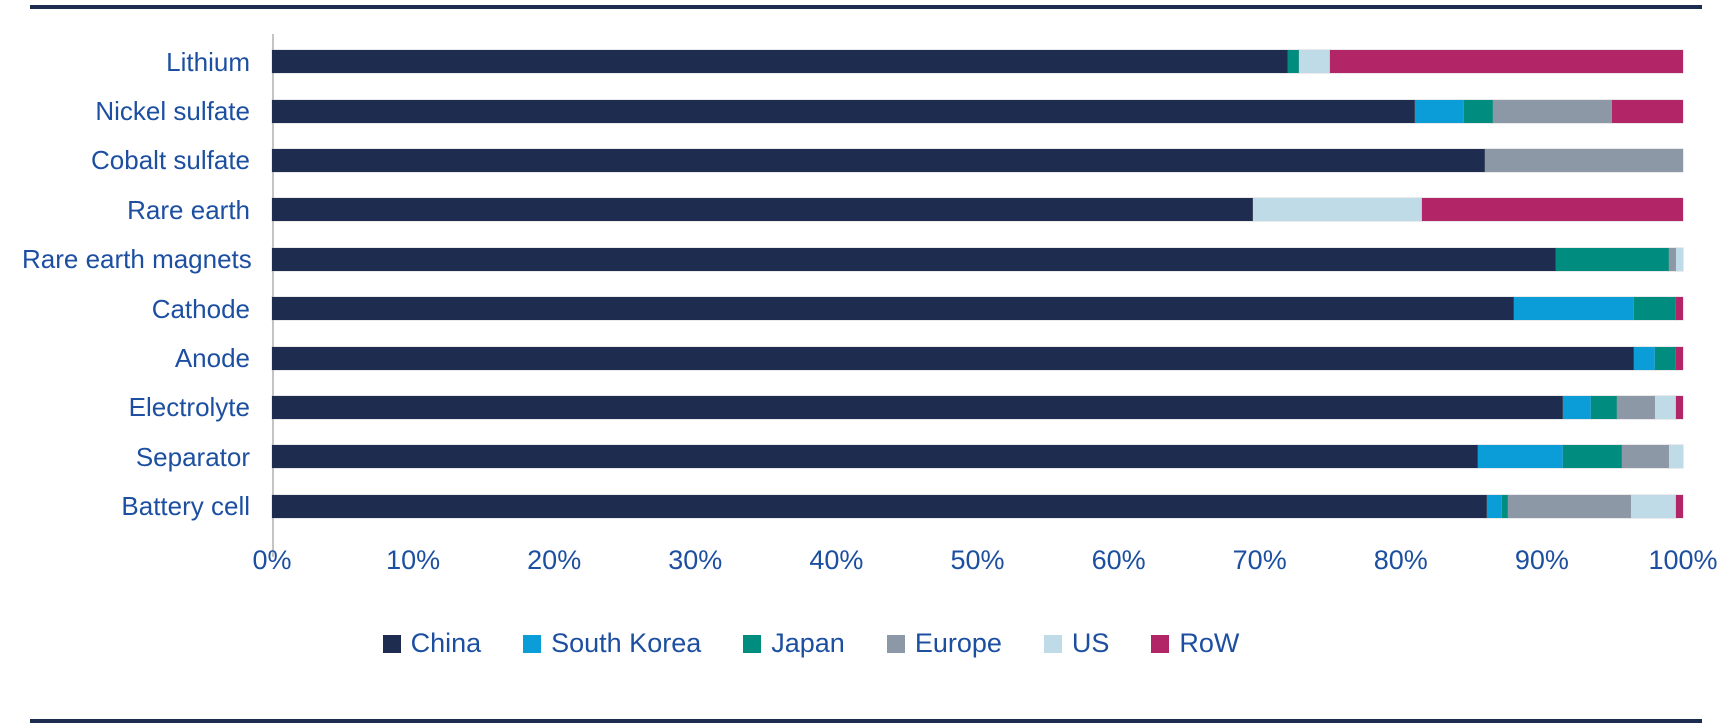 The image size is (1732, 728). Describe the element at coordinates (836, 559) in the screenshot. I see `x-tick-label: 40%` at that location.